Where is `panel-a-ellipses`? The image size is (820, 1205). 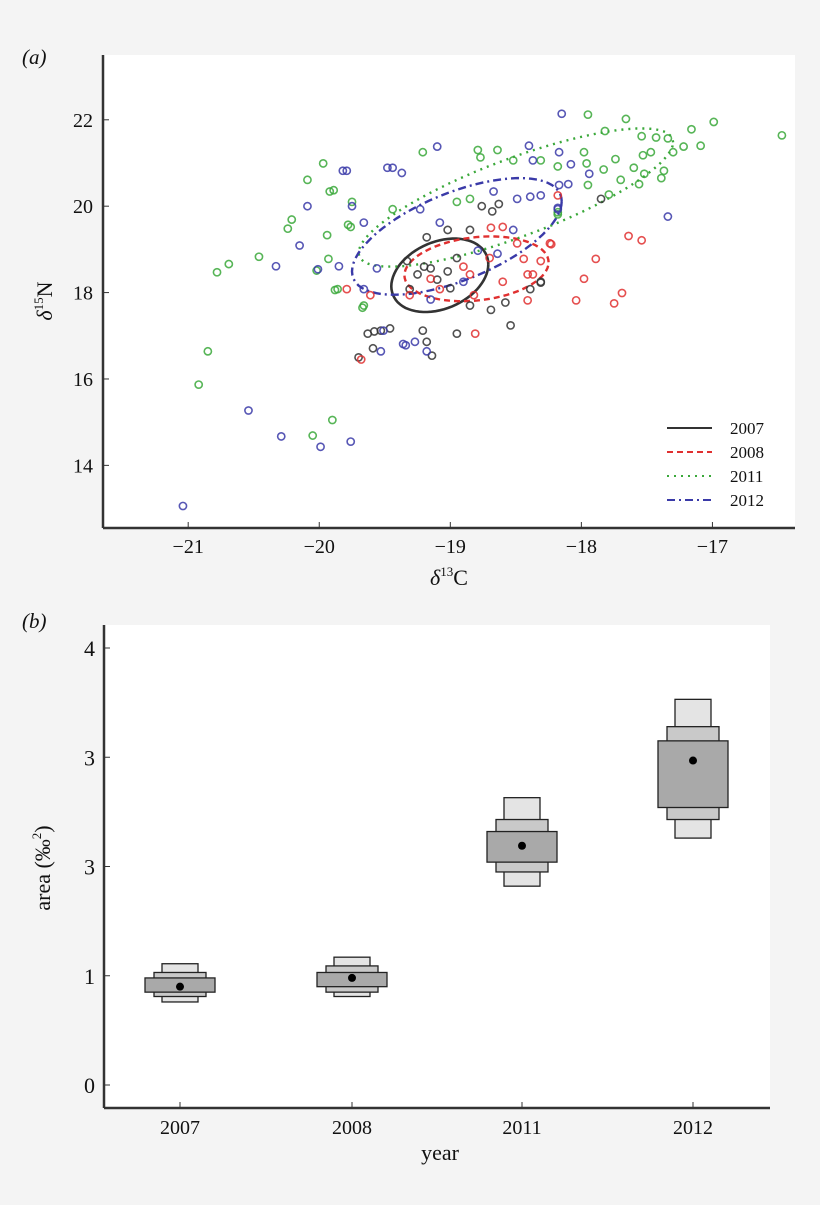 panel-a-ellipses is located at coordinates (512, 220).